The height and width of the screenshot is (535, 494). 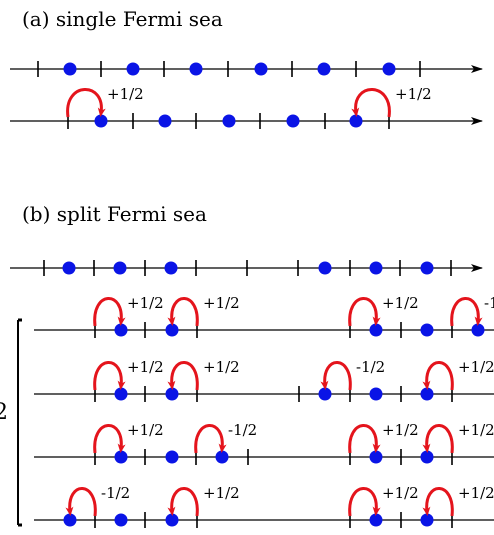 I want to click on panel-b-row-2: +1/2 +1/2 +1/2 -1/2, so click(x=264, y=316).